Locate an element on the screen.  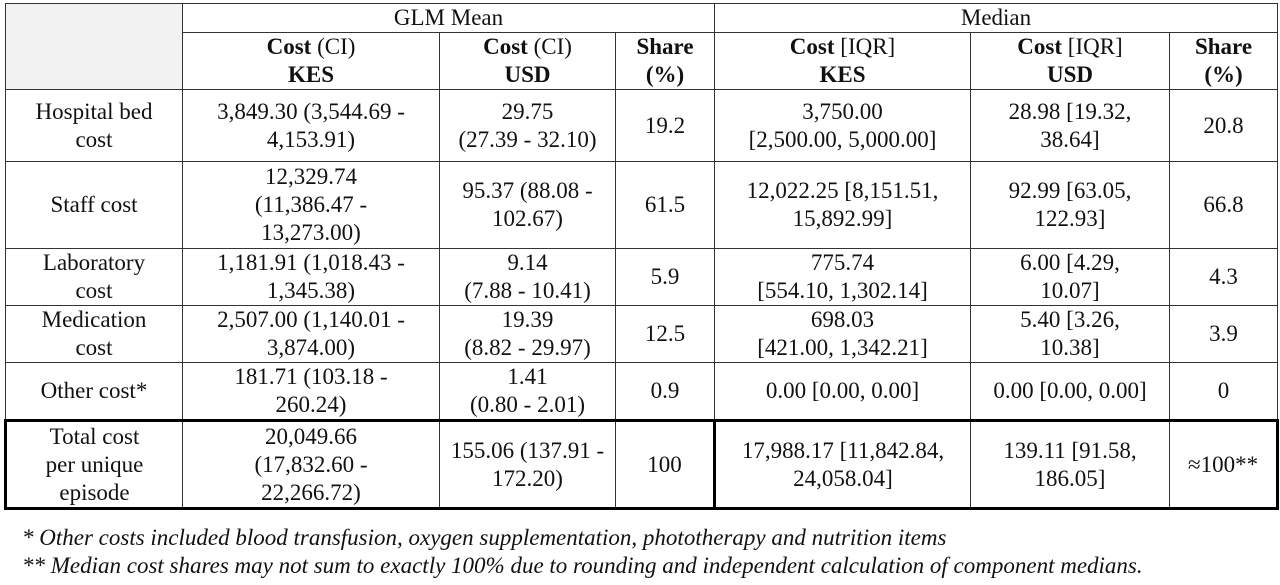
glm-share-cell: 12.5 is located at coordinates (665, 334).